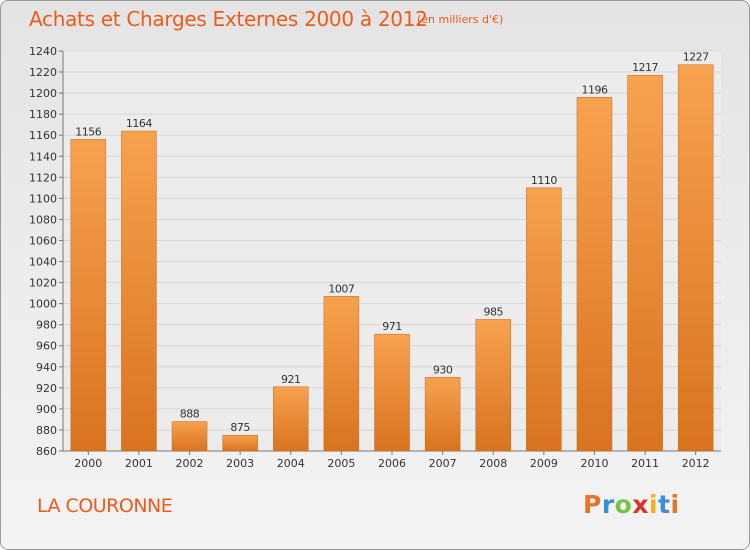 The height and width of the screenshot is (550, 750). What do you see at coordinates (696, 57) in the screenshot?
I see `data-label: 1227` at bounding box center [696, 57].